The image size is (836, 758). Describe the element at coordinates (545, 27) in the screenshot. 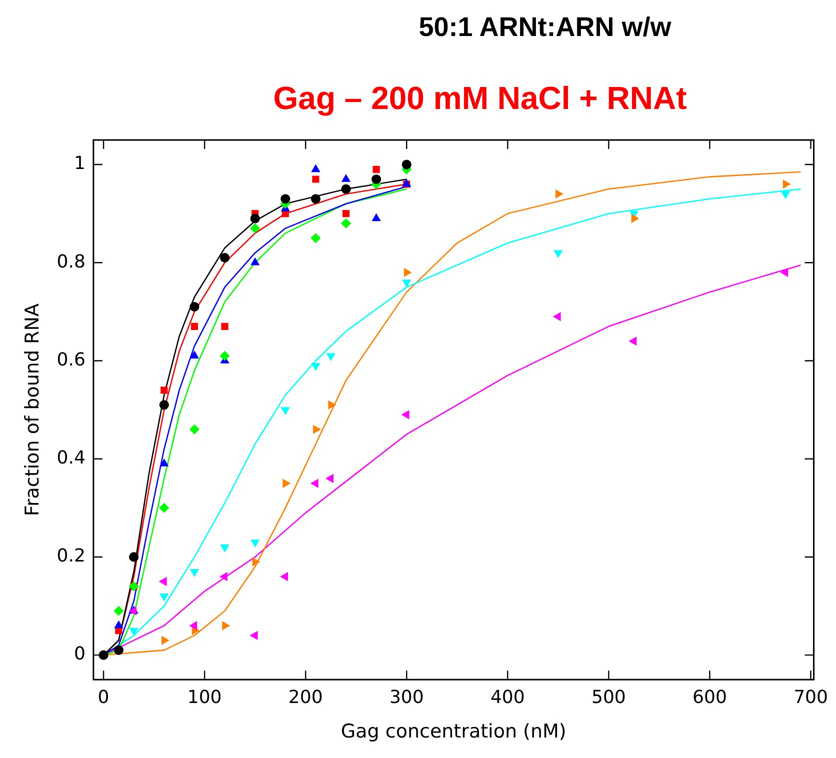

I see `chart-title: 50:1 ARNt:ARN w/w` at that location.